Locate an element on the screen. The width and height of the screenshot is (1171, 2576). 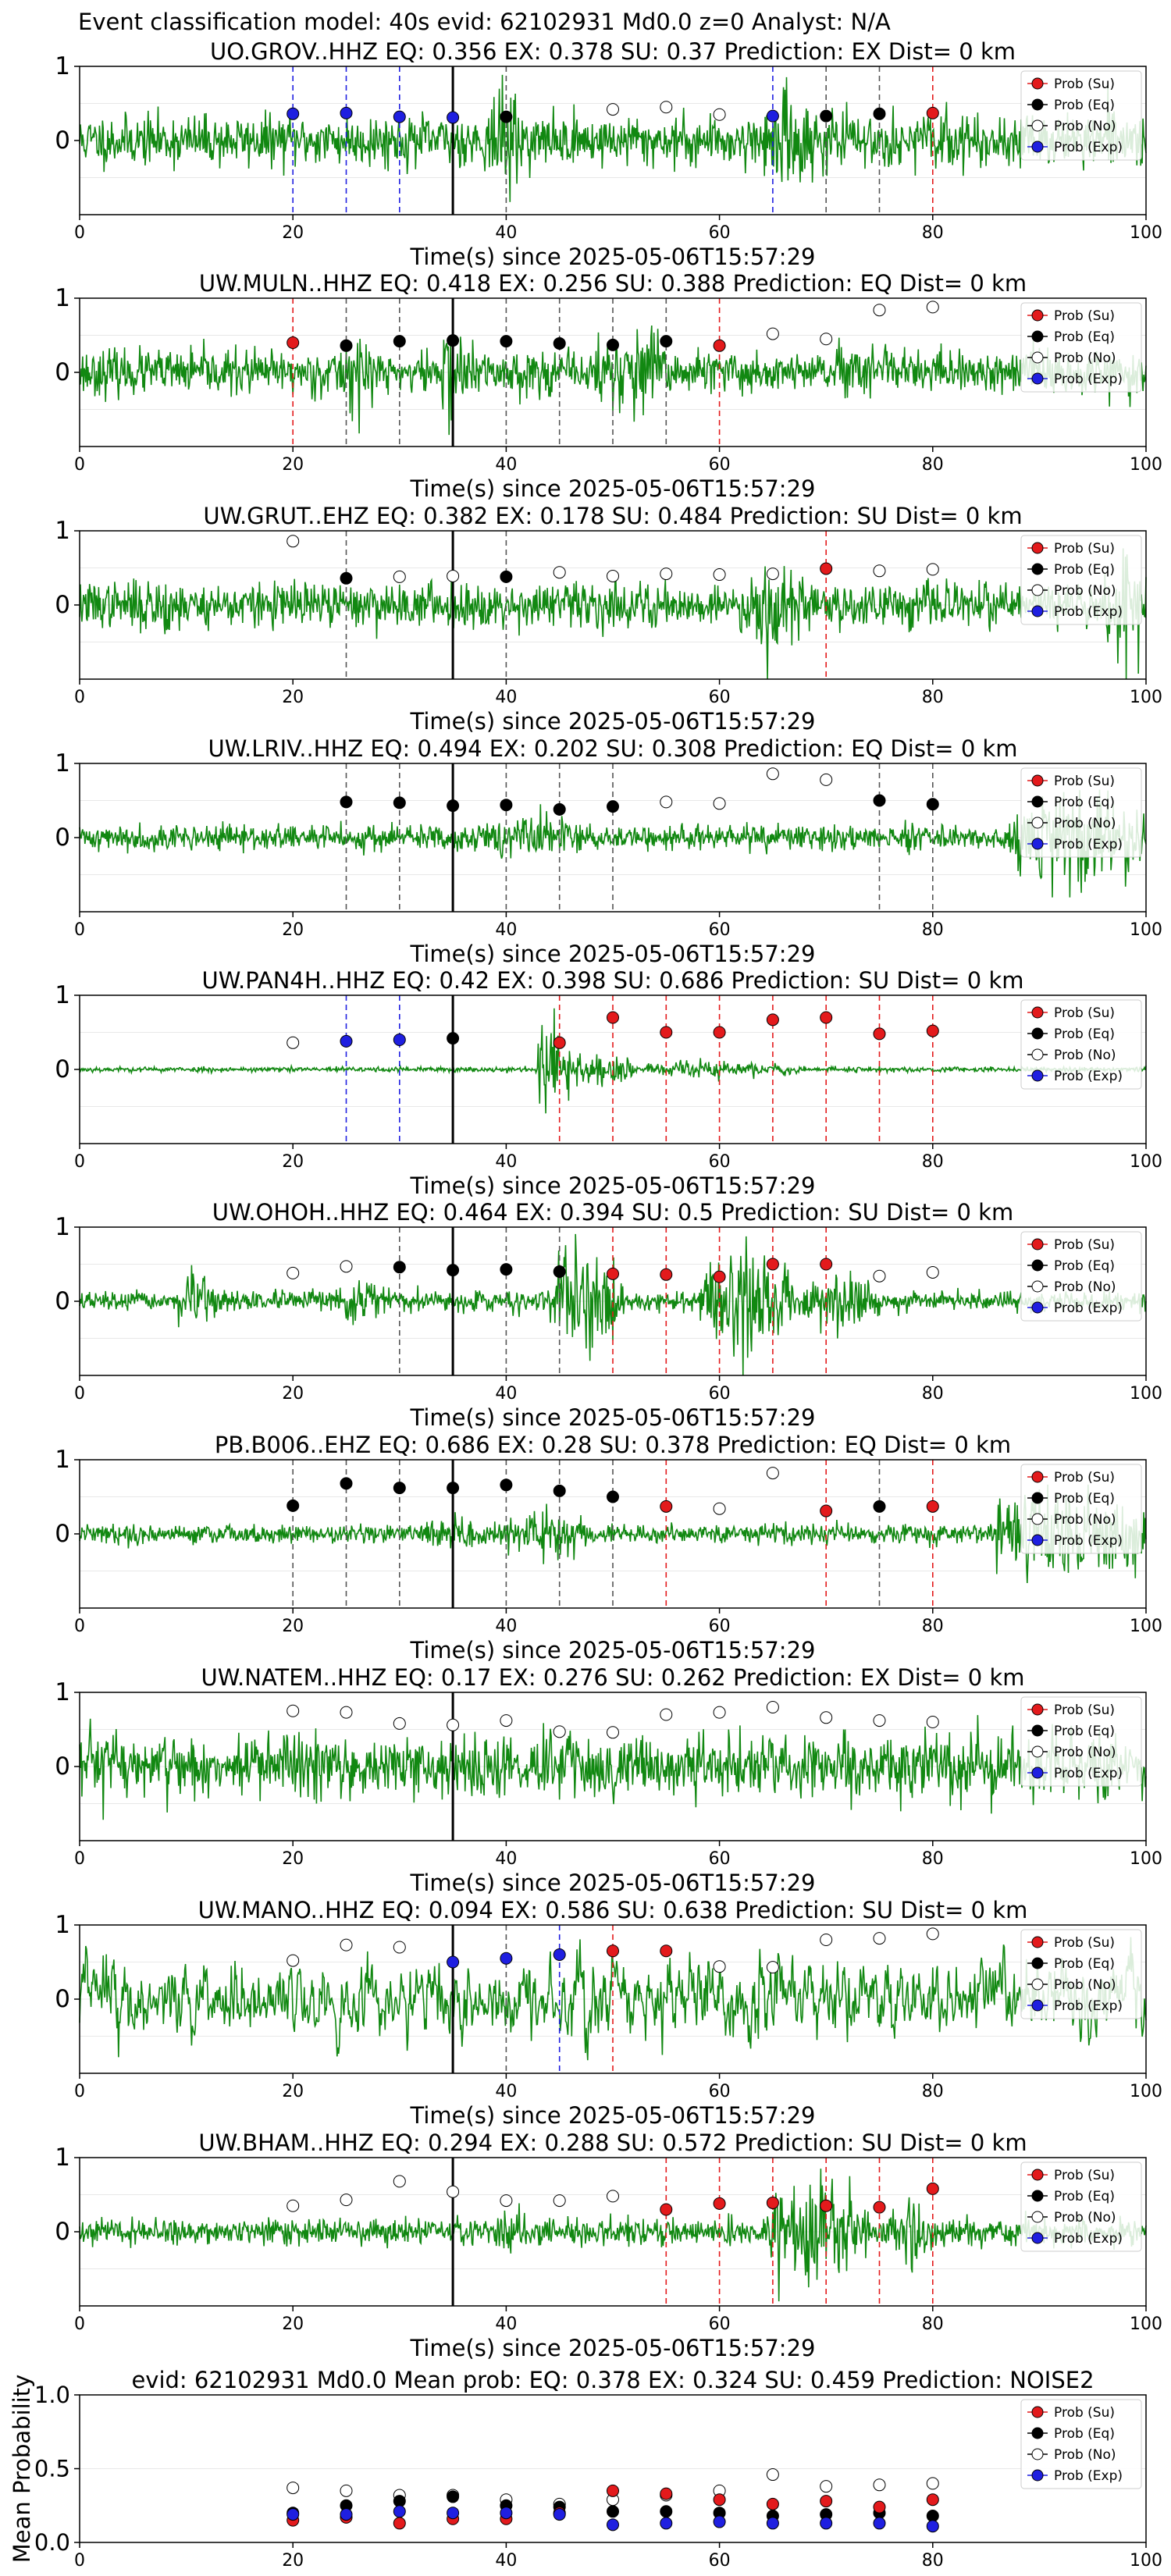
legend-marker-eq is located at coordinates (1037, 2433).